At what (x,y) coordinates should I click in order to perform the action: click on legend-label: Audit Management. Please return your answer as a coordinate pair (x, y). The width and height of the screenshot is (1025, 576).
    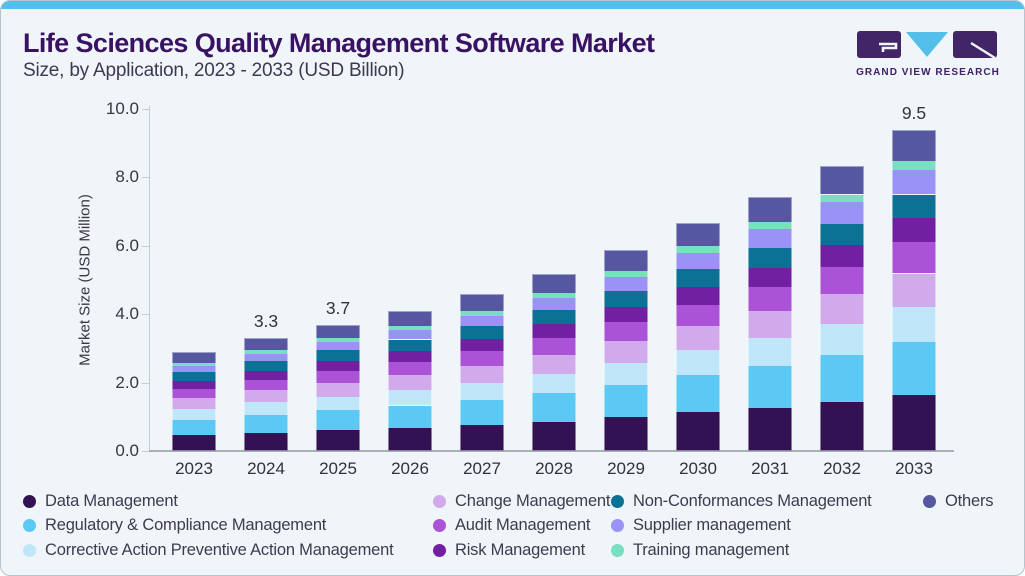
    Looking at the image, I should click on (523, 525).